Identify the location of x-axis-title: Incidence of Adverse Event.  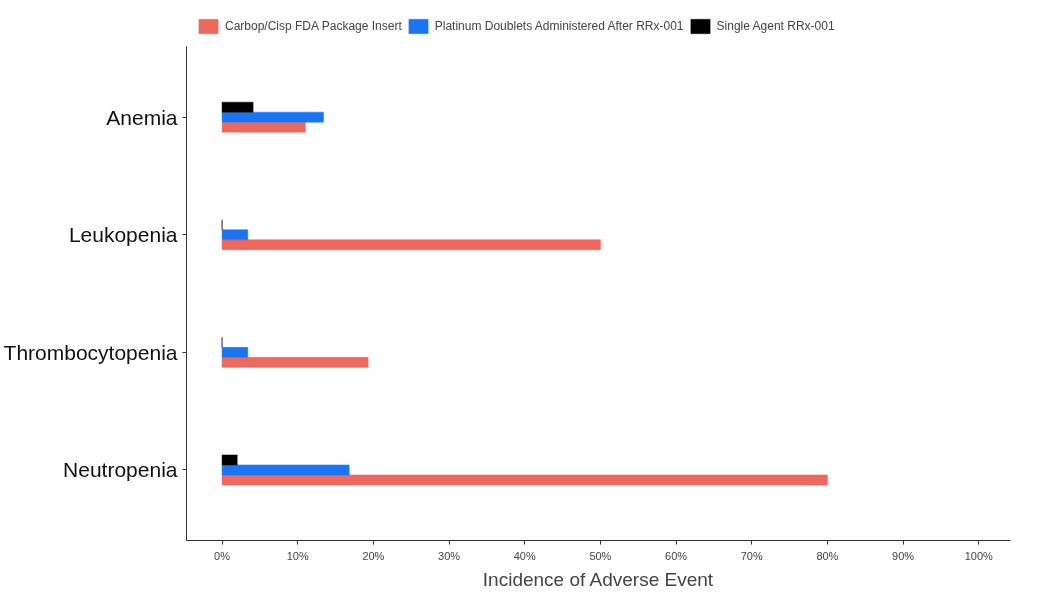
(598, 579).